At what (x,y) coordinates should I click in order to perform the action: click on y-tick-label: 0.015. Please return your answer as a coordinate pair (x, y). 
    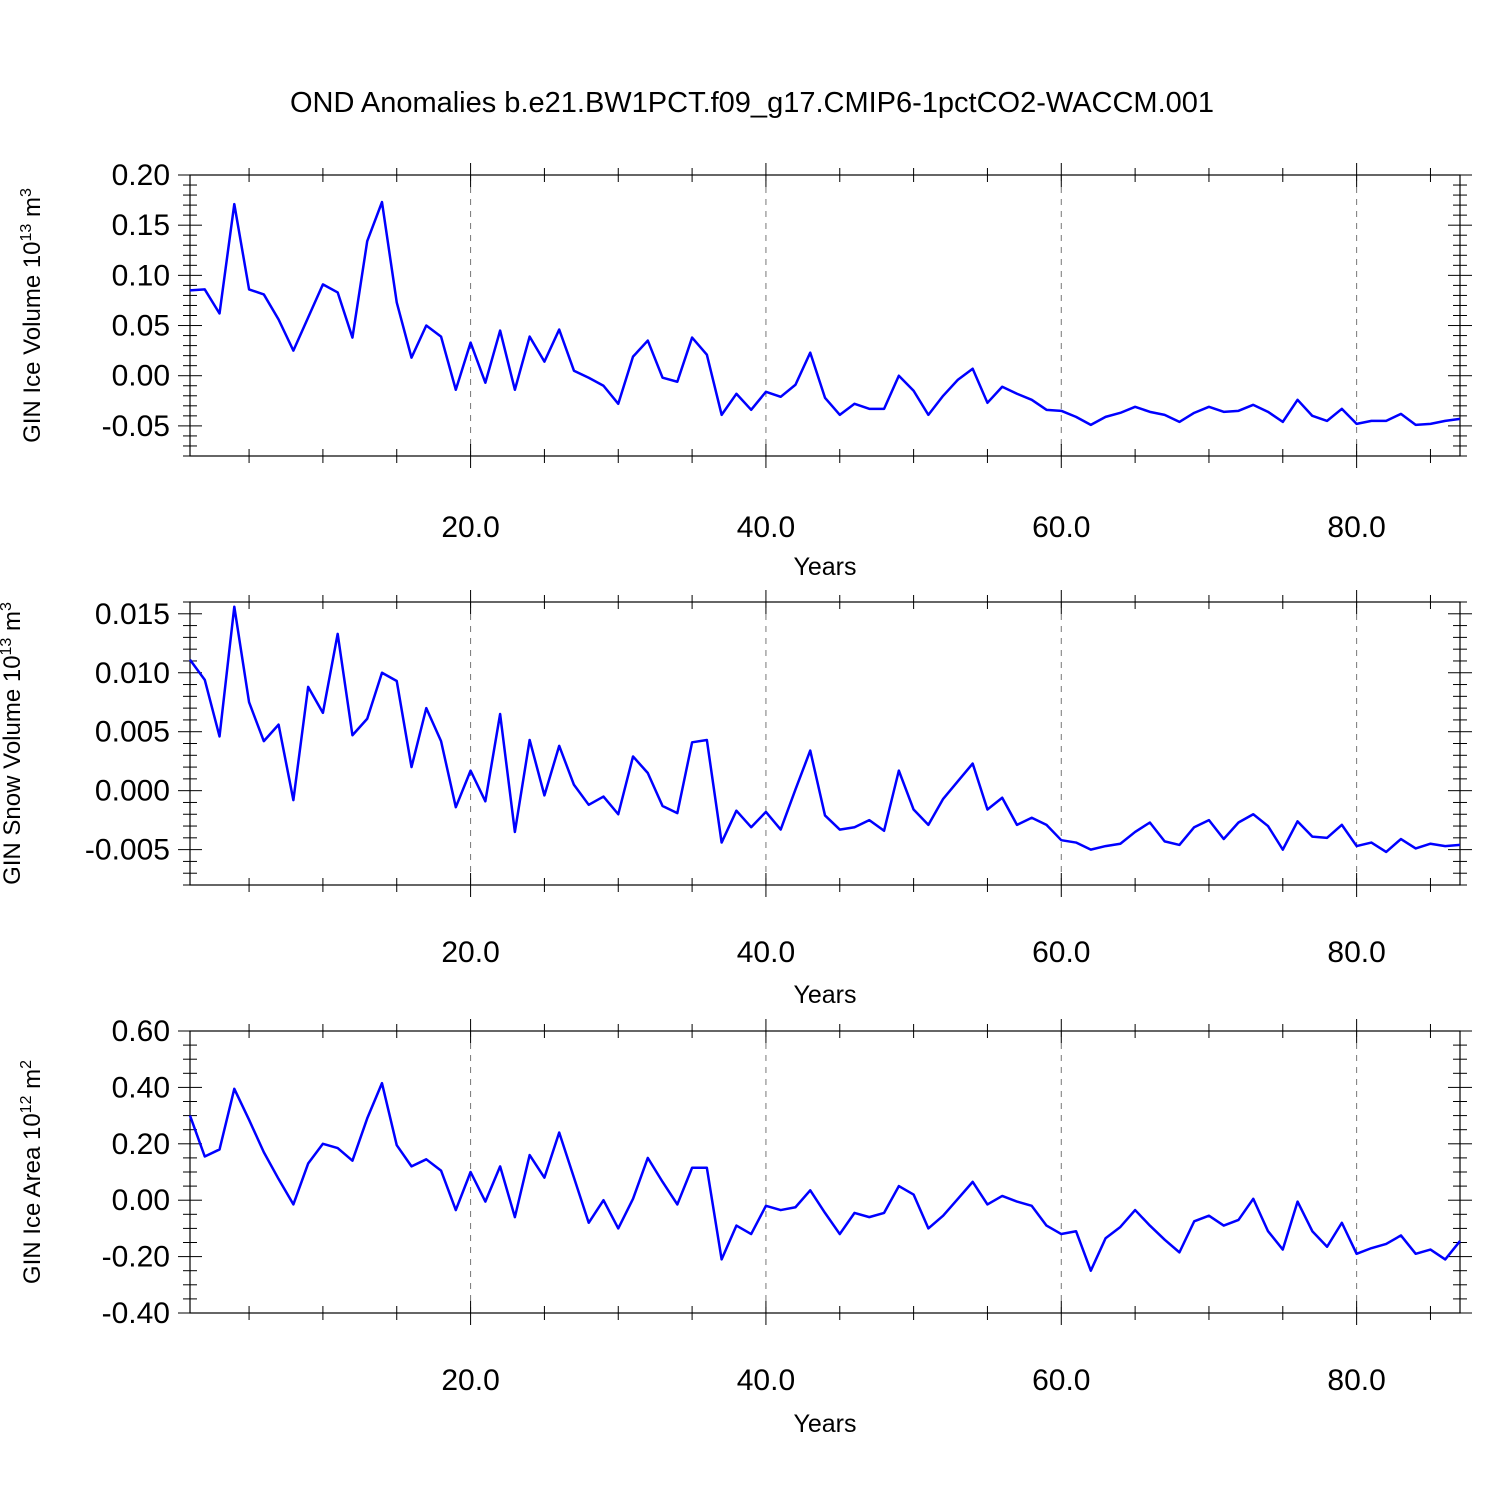
    Looking at the image, I should click on (132, 614).